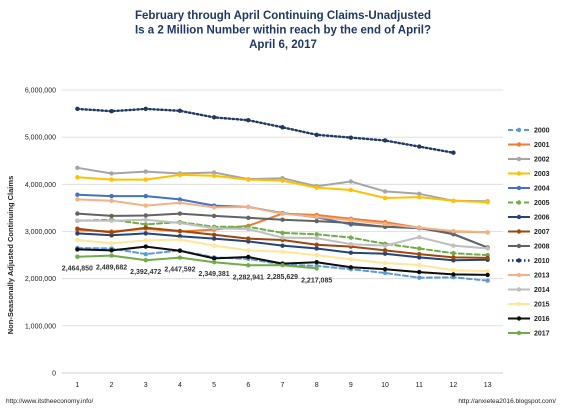 The width and height of the screenshot is (562, 408). I want to click on legend-label: 2010, so click(542, 261).